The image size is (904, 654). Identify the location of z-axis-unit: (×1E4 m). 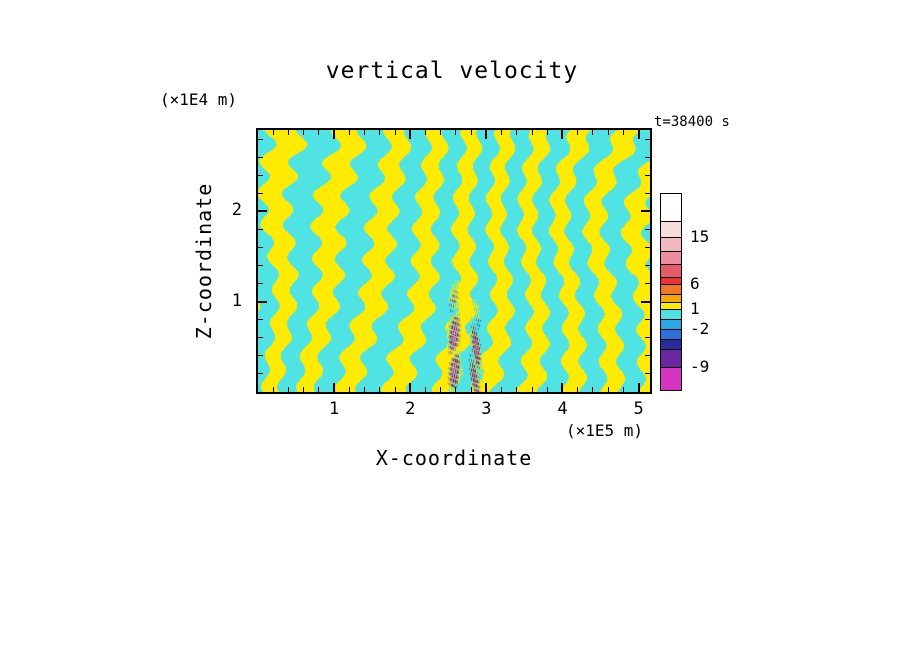
(199, 99).